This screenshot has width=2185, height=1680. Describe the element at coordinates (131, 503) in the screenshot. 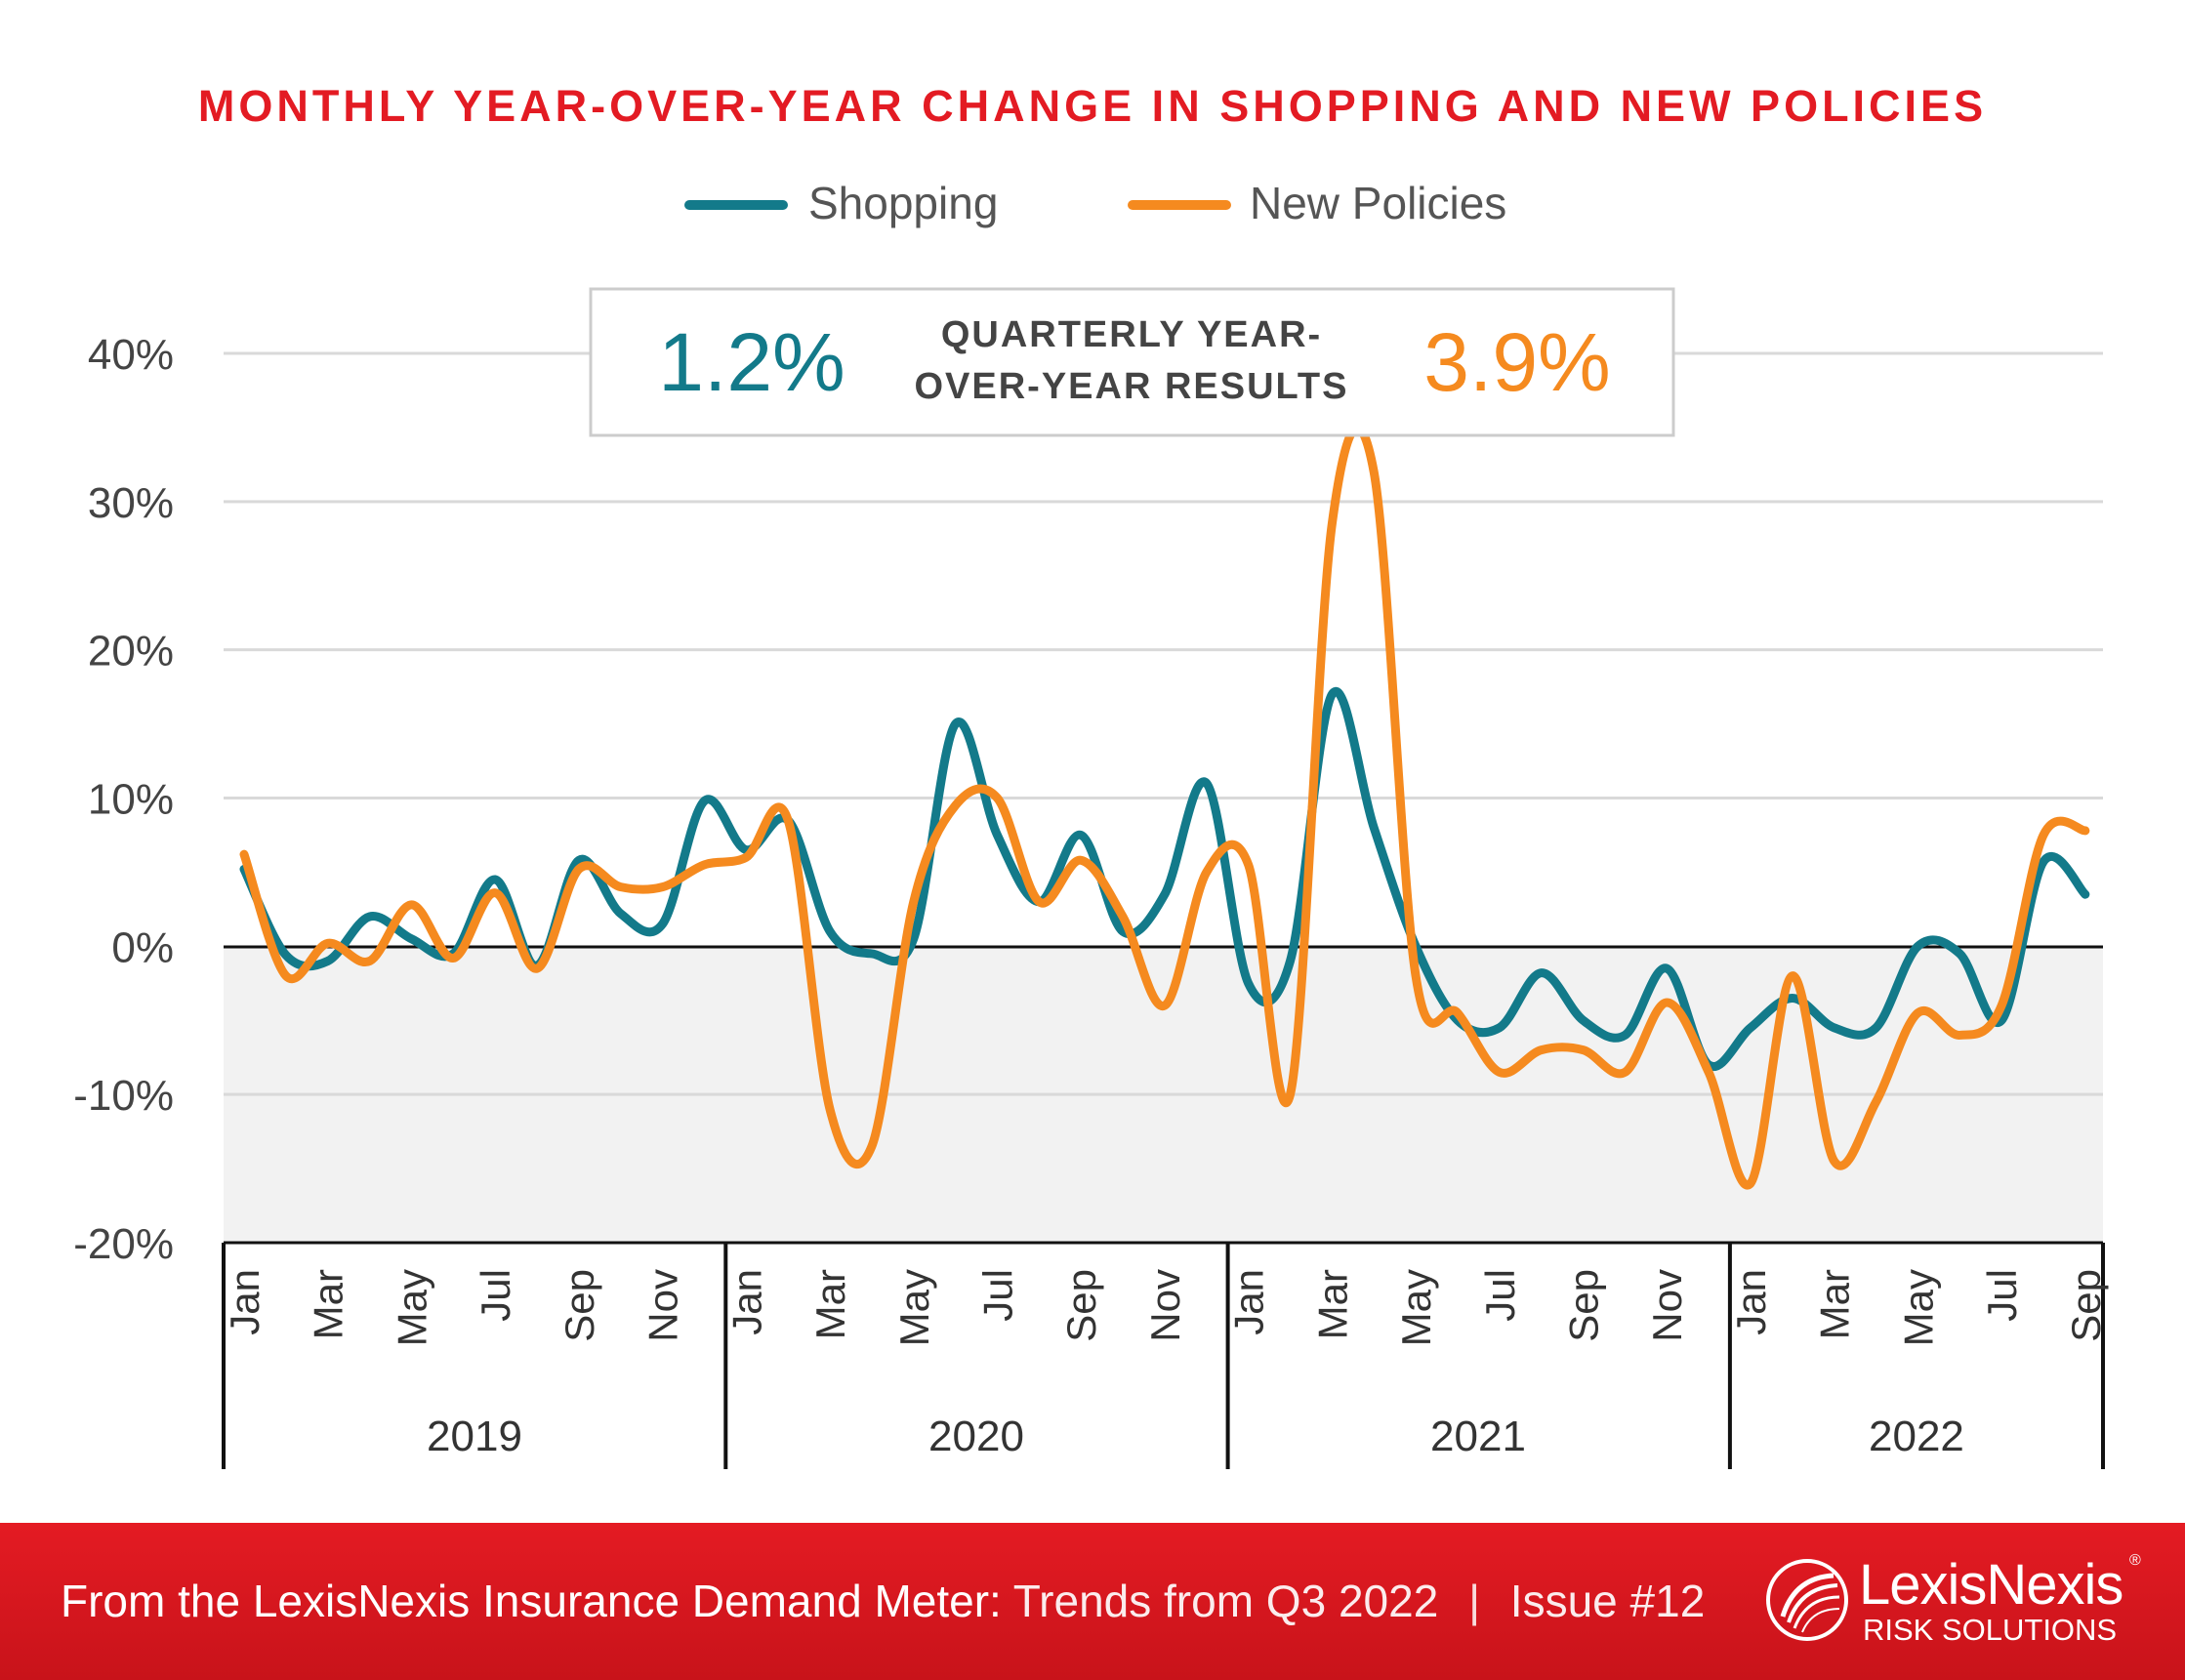

I see `y-tick-label: 30%` at that location.